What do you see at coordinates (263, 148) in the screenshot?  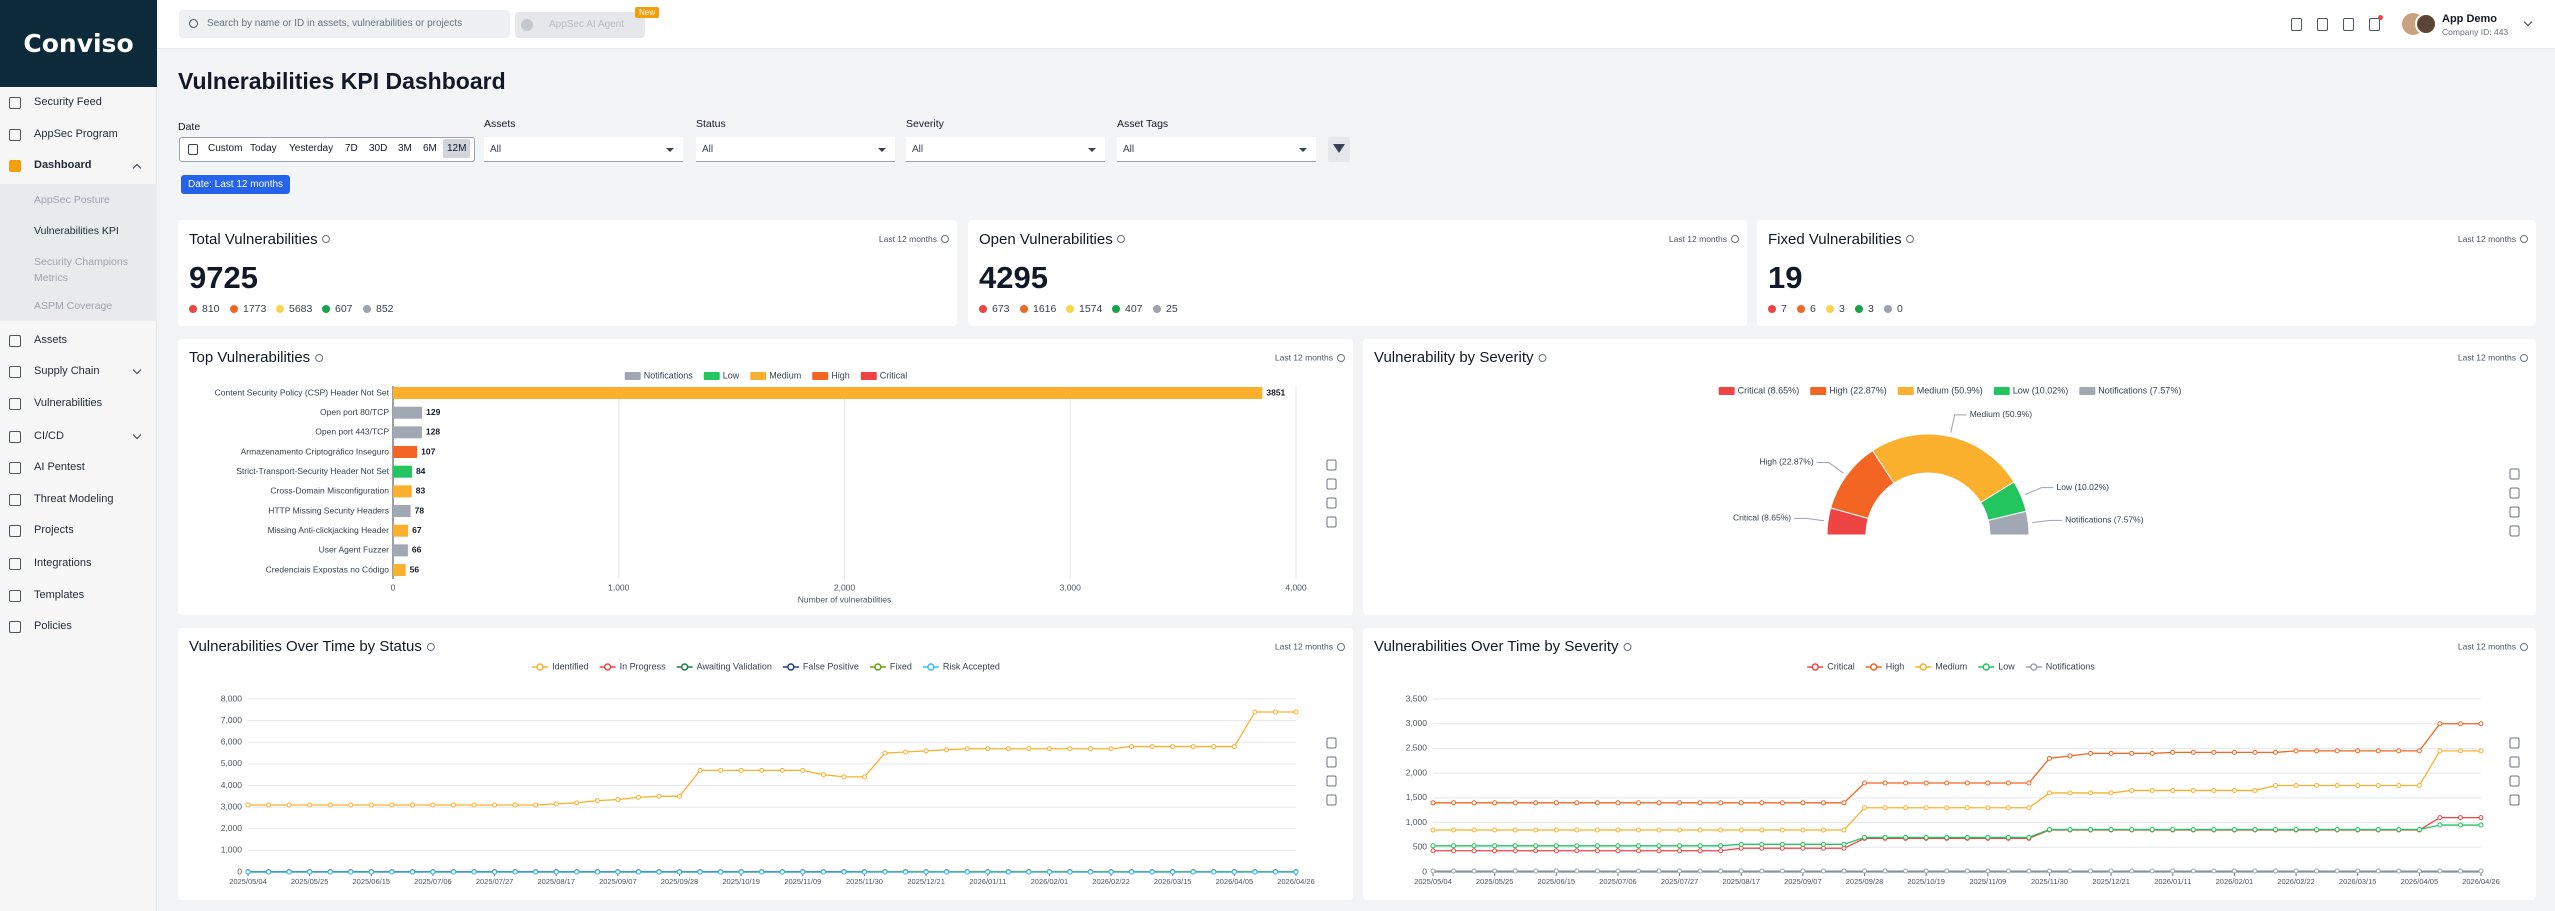 I see `date-option: Today` at bounding box center [263, 148].